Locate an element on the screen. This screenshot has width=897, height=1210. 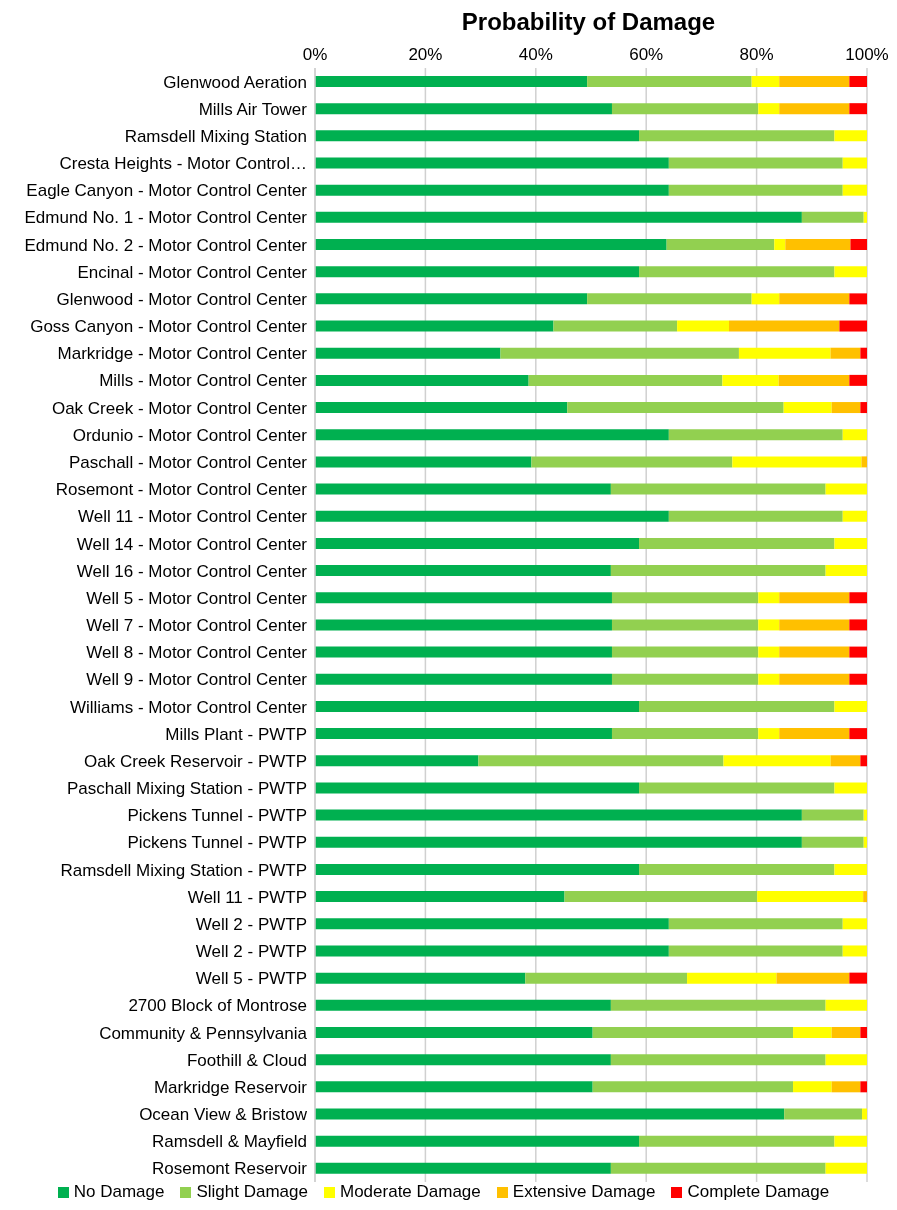
y-tick-label: Ramsdell Mixing Station is located at coordinates (215, 136).